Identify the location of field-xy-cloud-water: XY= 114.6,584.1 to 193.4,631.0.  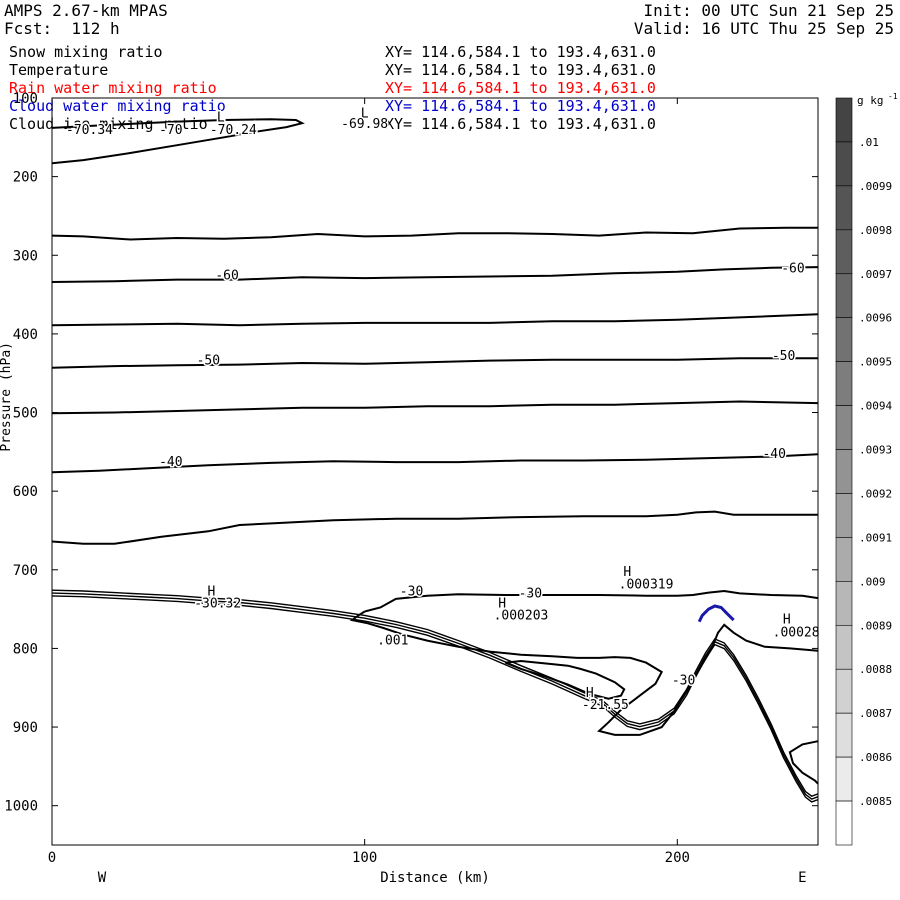
(520, 106).